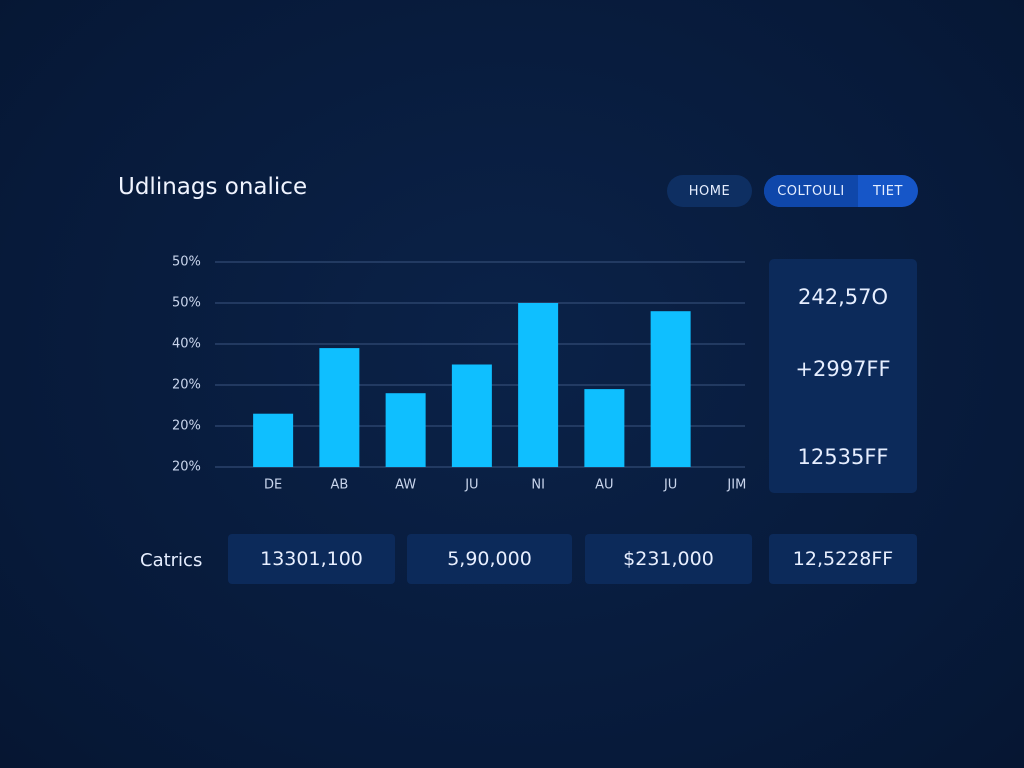 This screenshot has width=1024, height=768. What do you see at coordinates (405, 485) in the screenshot?
I see `x-tick-label: AW` at bounding box center [405, 485].